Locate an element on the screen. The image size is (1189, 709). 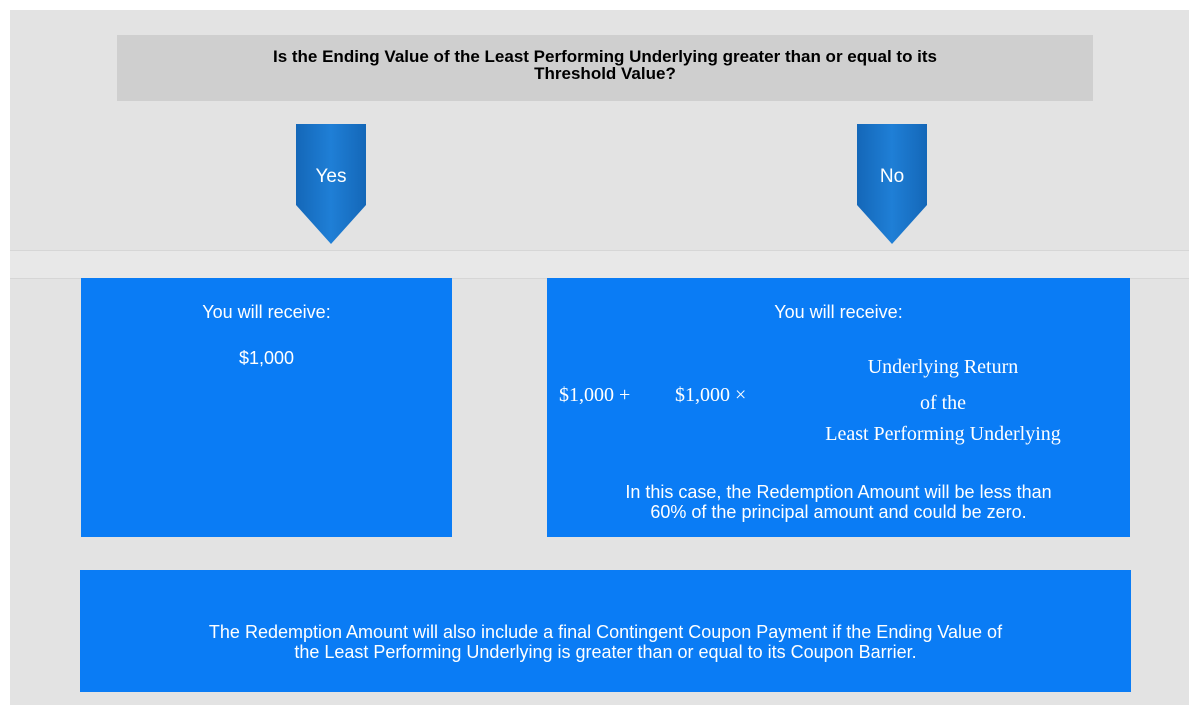
formula-base: $1,000 + is located at coordinates (595, 395).